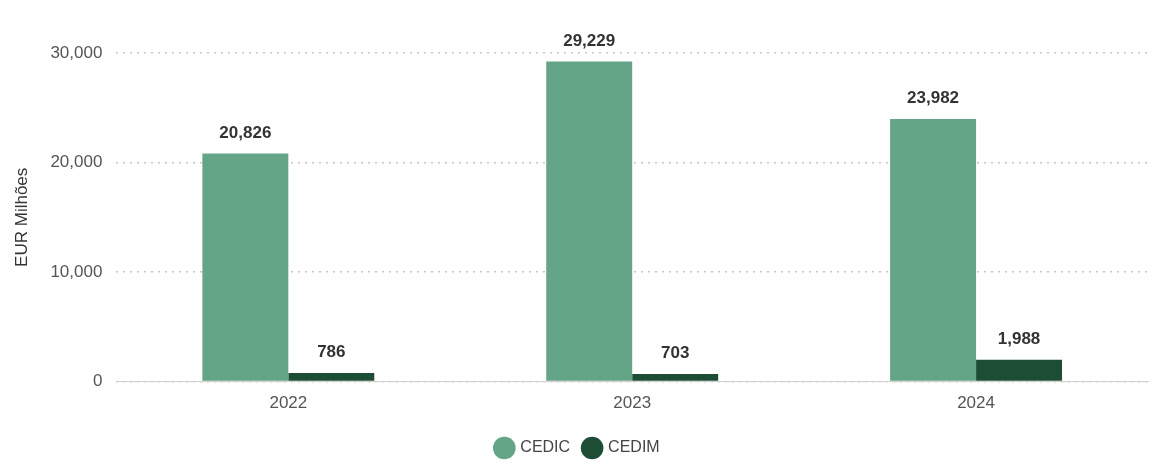 The image size is (1170, 476). What do you see at coordinates (1019, 339) in the screenshot?
I see `data-label: 1,988` at bounding box center [1019, 339].